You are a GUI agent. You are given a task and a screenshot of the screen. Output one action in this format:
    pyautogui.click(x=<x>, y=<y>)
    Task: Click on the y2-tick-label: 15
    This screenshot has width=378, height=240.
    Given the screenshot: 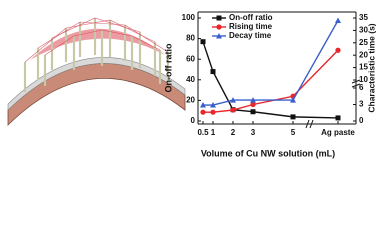 What is the action you would take?
    pyautogui.click(x=363, y=67)
    